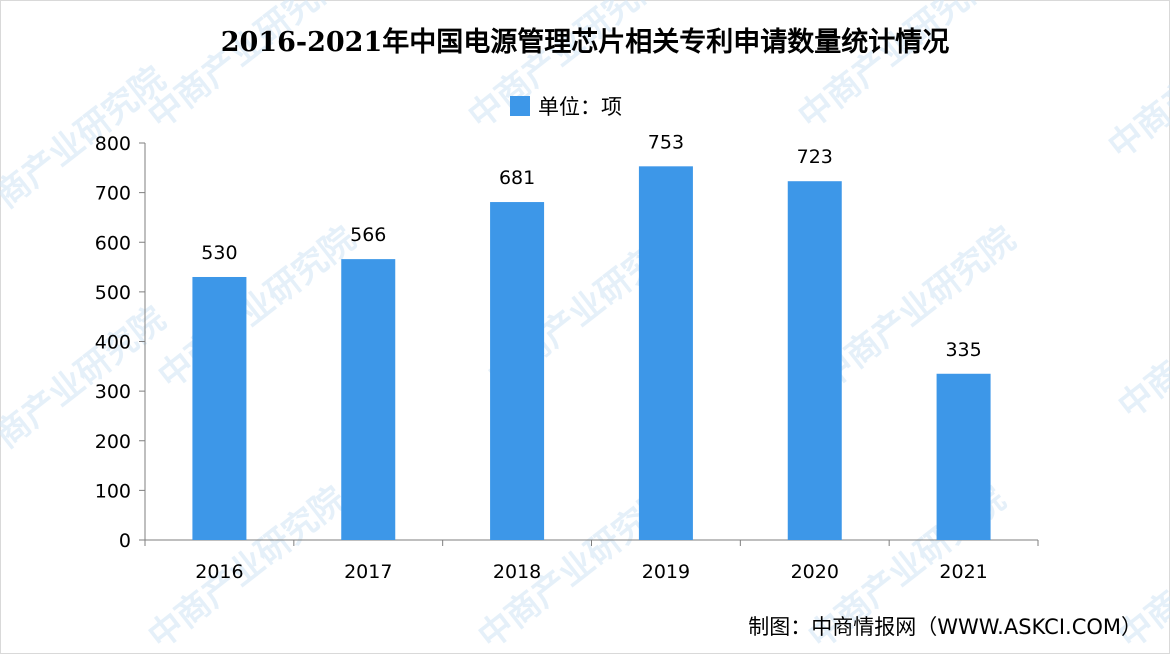 The height and width of the screenshot is (654, 1170). I want to click on y-tick-label: 400, so click(113, 343).